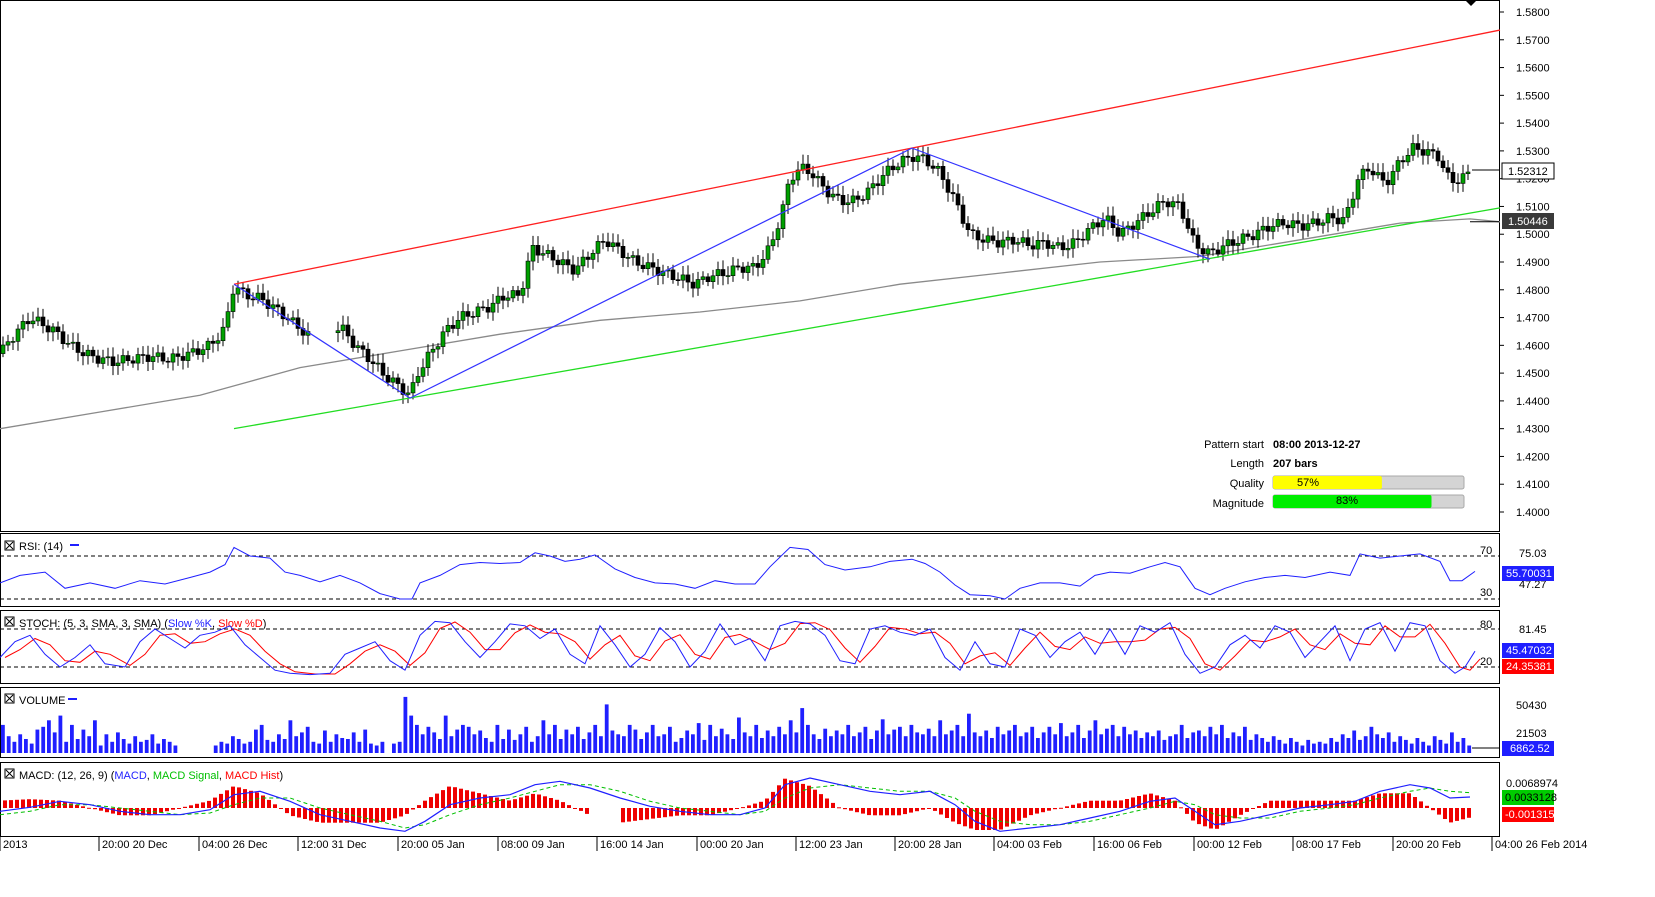 This screenshot has width=1655, height=897. I want to click on rsi-panel: 70 30 RSI: (14) 75.03 47.27 55.70031, so click(777, 570).